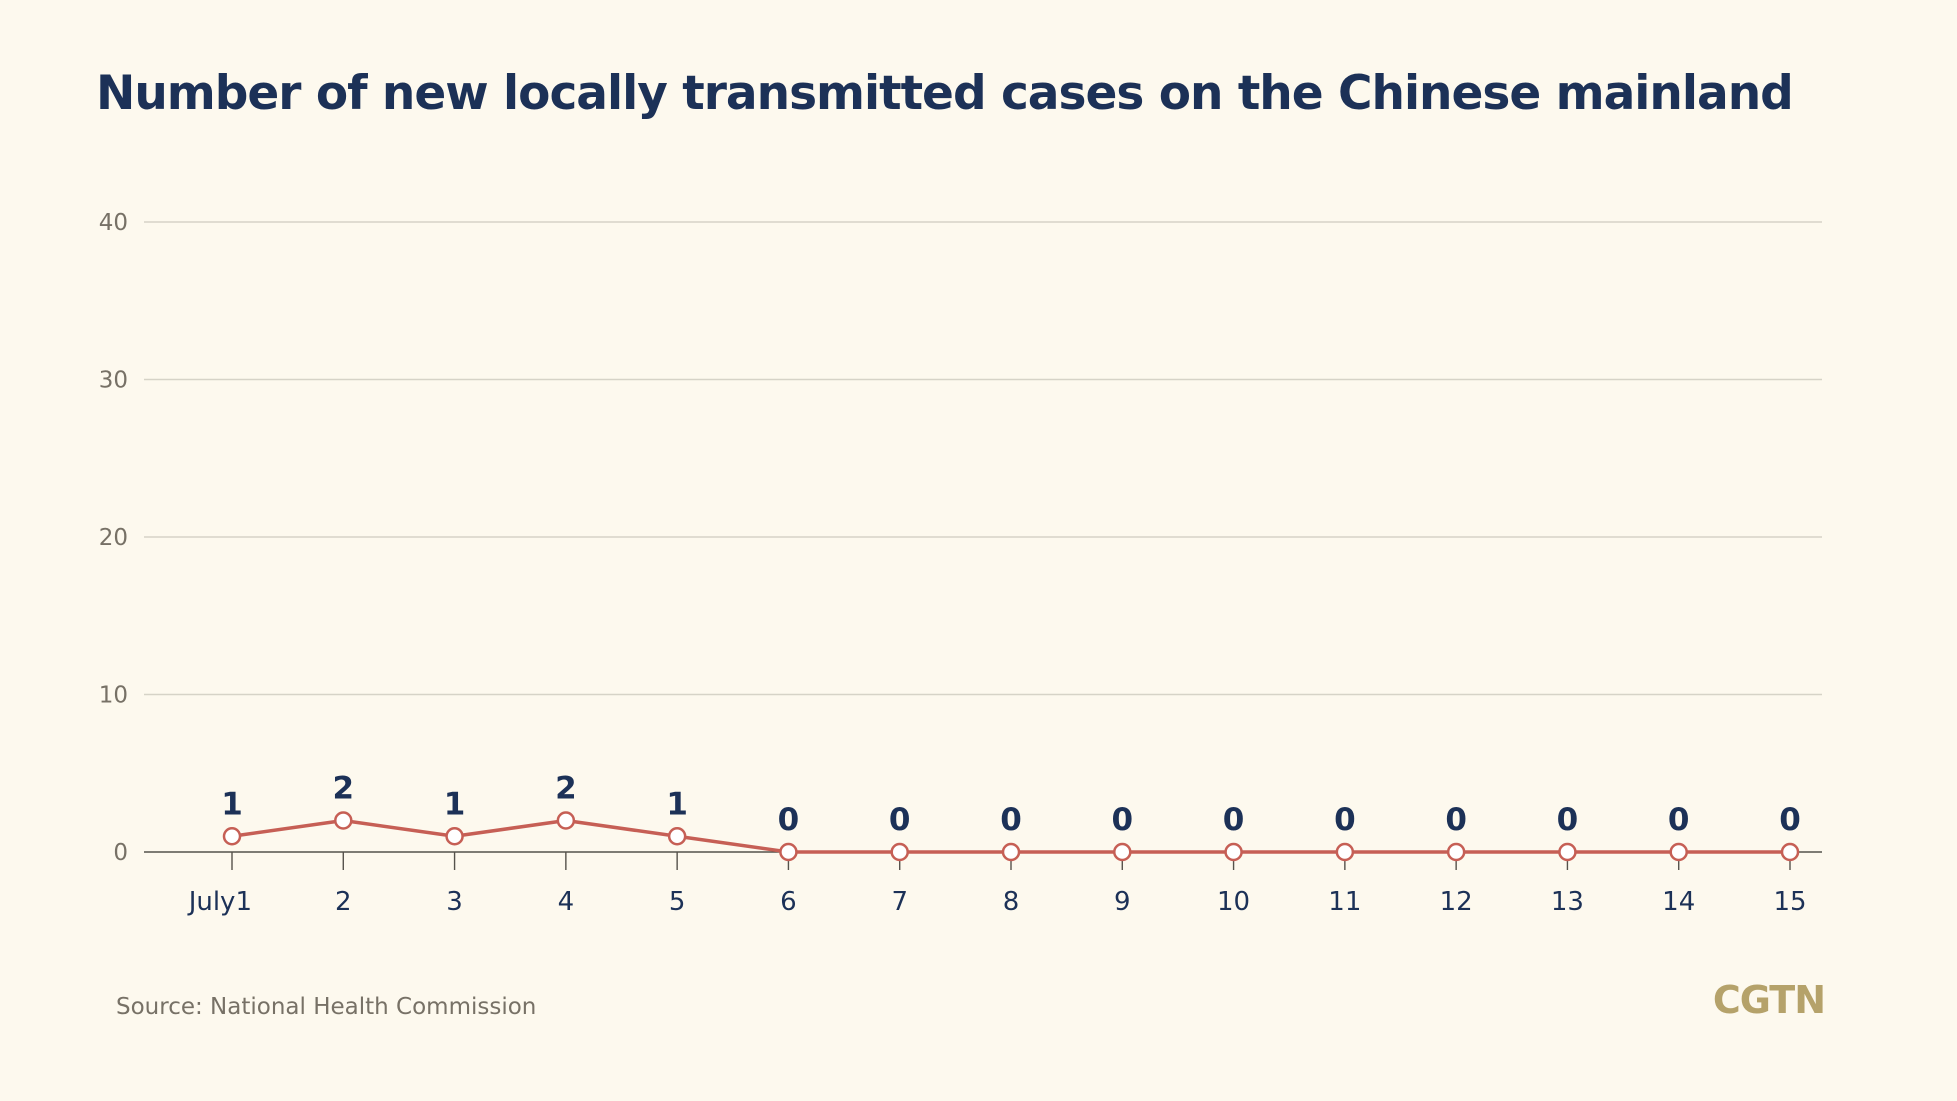  What do you see at coordinates (1011, 902) in the screenshot?
I see `x-tick-label: 8` at bounding box center [1011, 902].